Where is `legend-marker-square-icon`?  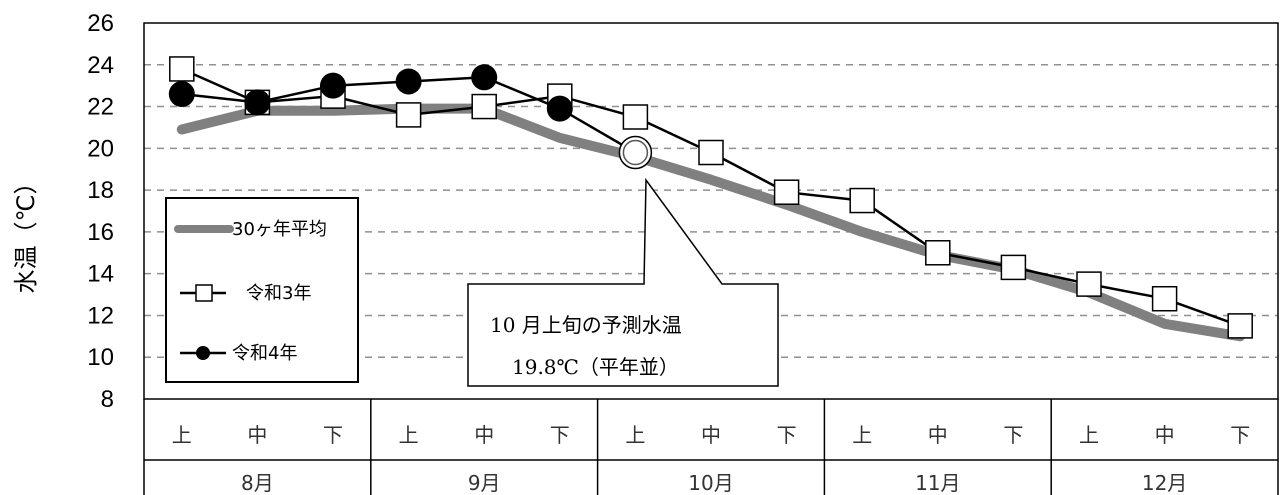
legend-marker-square-icon is located at coordinates (204, 293).